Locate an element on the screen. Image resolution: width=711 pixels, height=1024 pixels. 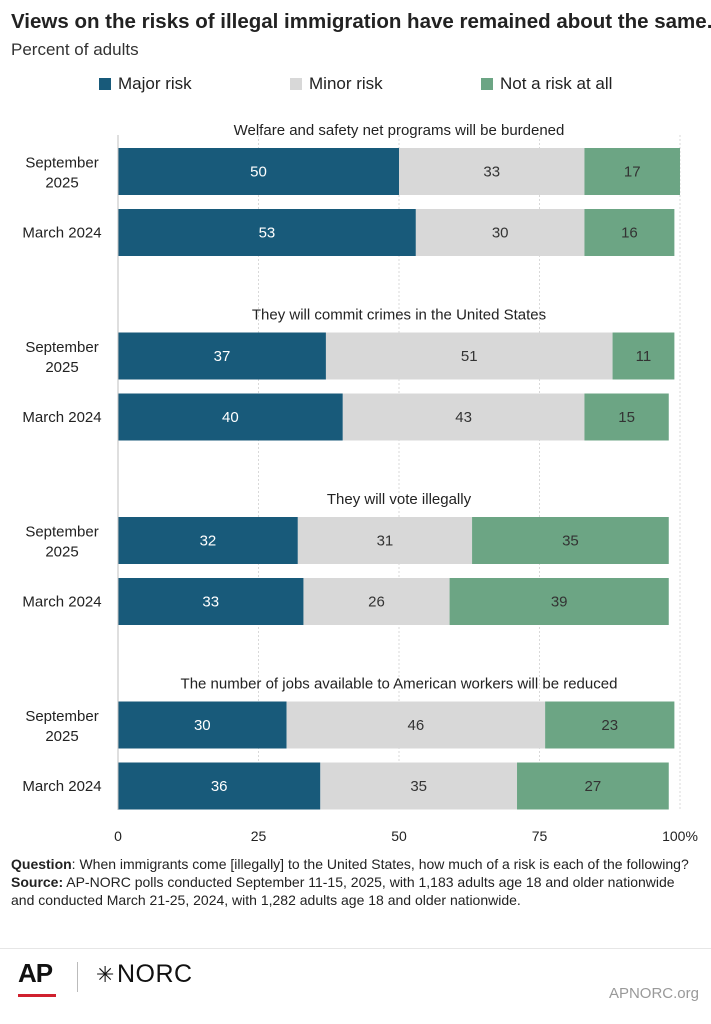
x-tick-label-25: 25 is located at coordinates (259, 836).